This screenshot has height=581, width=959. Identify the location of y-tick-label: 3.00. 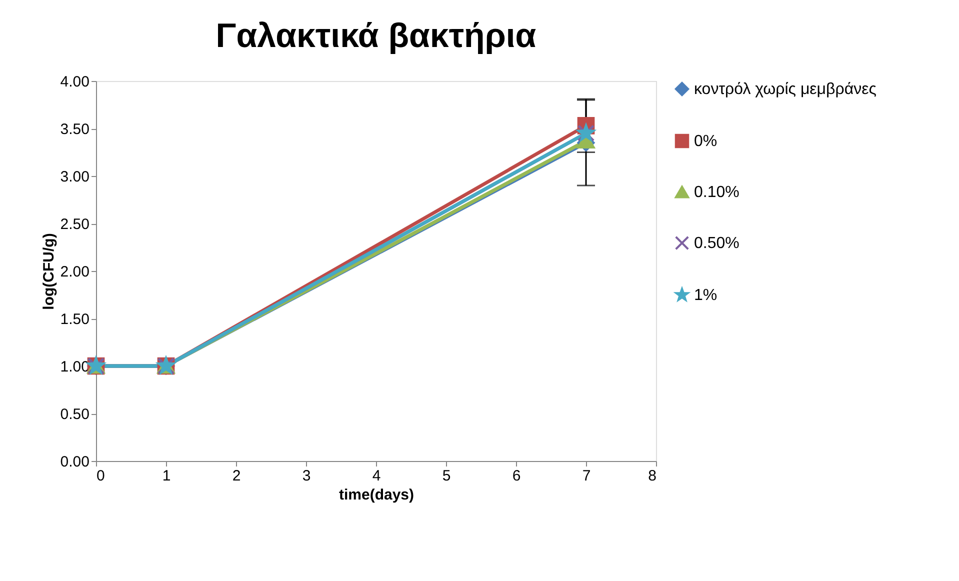
(75, 177).